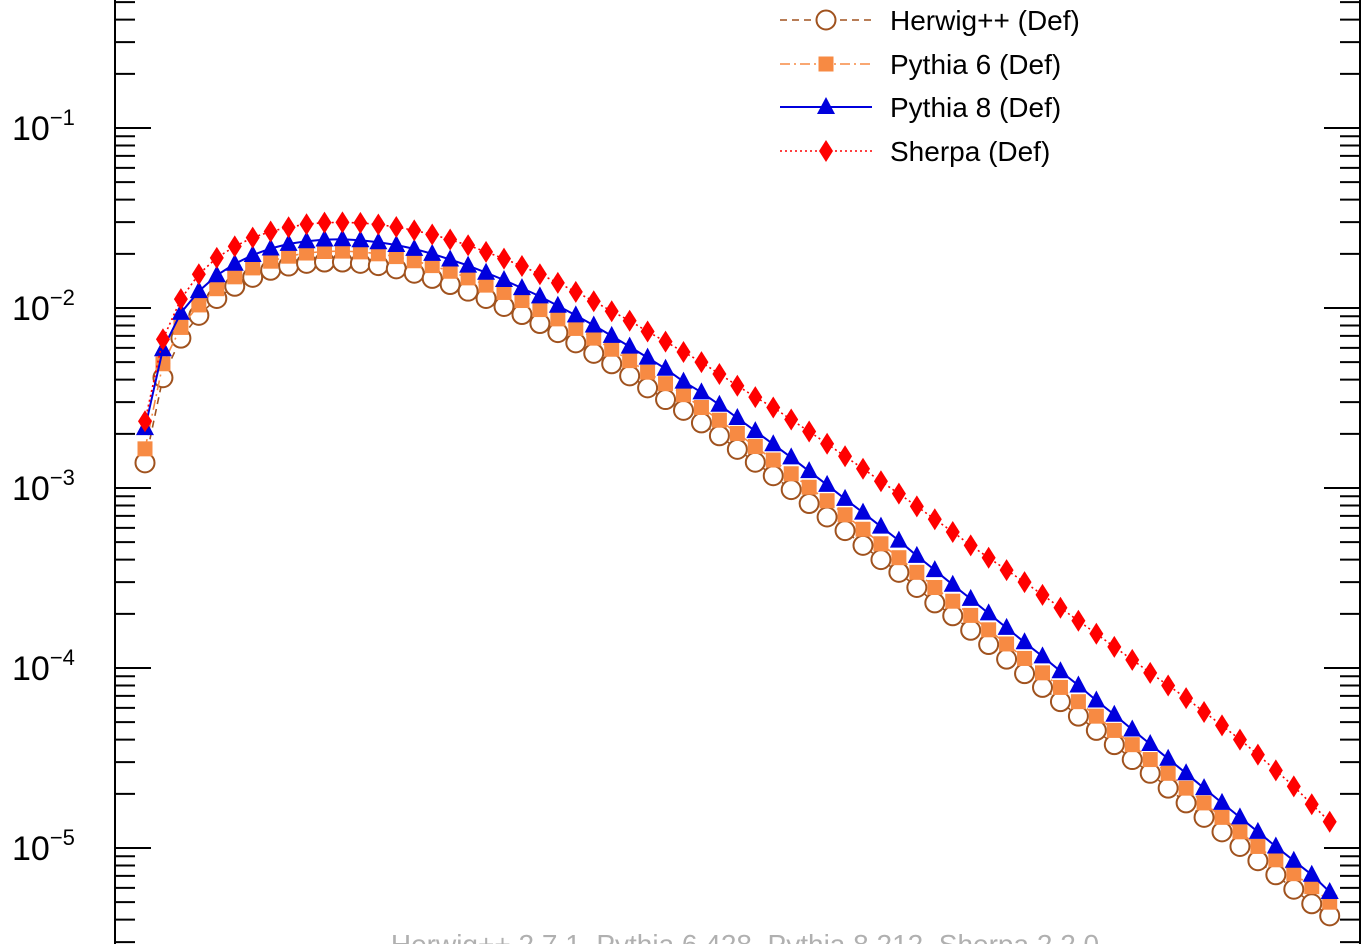 Image resolution: width=1361 pixels, height=944 pixels. What do you see at coordinates (43, 666) in the screenshot?
I see `y-tick-label: 10⁻⁴` at bounding box center [43, 666].